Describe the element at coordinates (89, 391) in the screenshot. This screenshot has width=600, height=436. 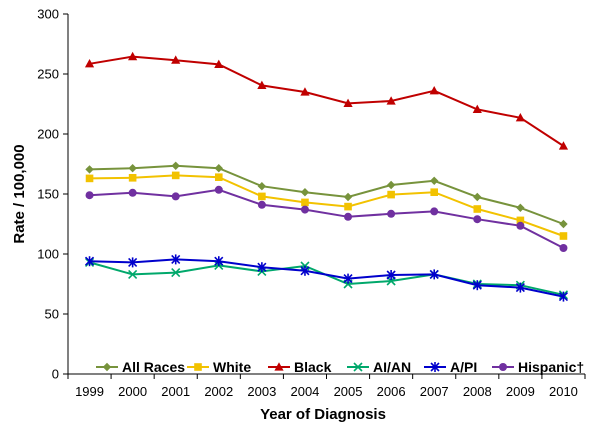
I see `x-tick-label: 1999` at that location.